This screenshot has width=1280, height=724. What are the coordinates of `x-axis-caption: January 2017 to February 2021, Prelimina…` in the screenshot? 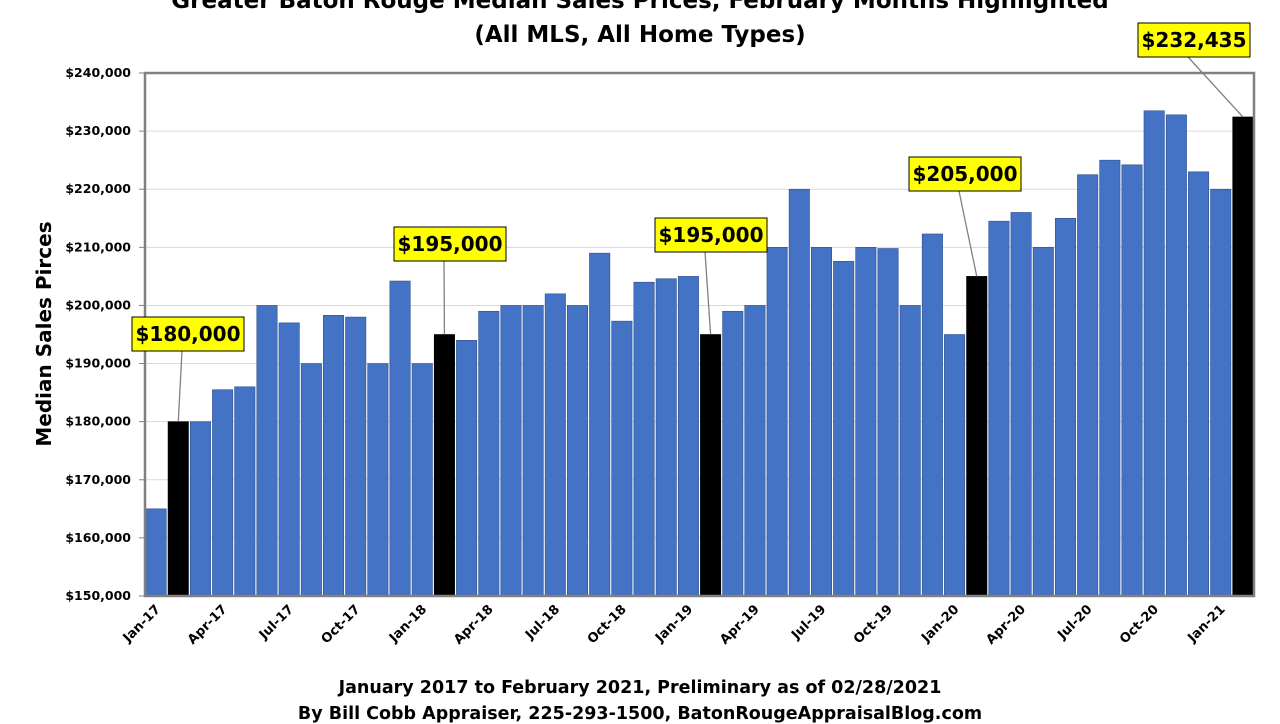 It's located at (640, 688).